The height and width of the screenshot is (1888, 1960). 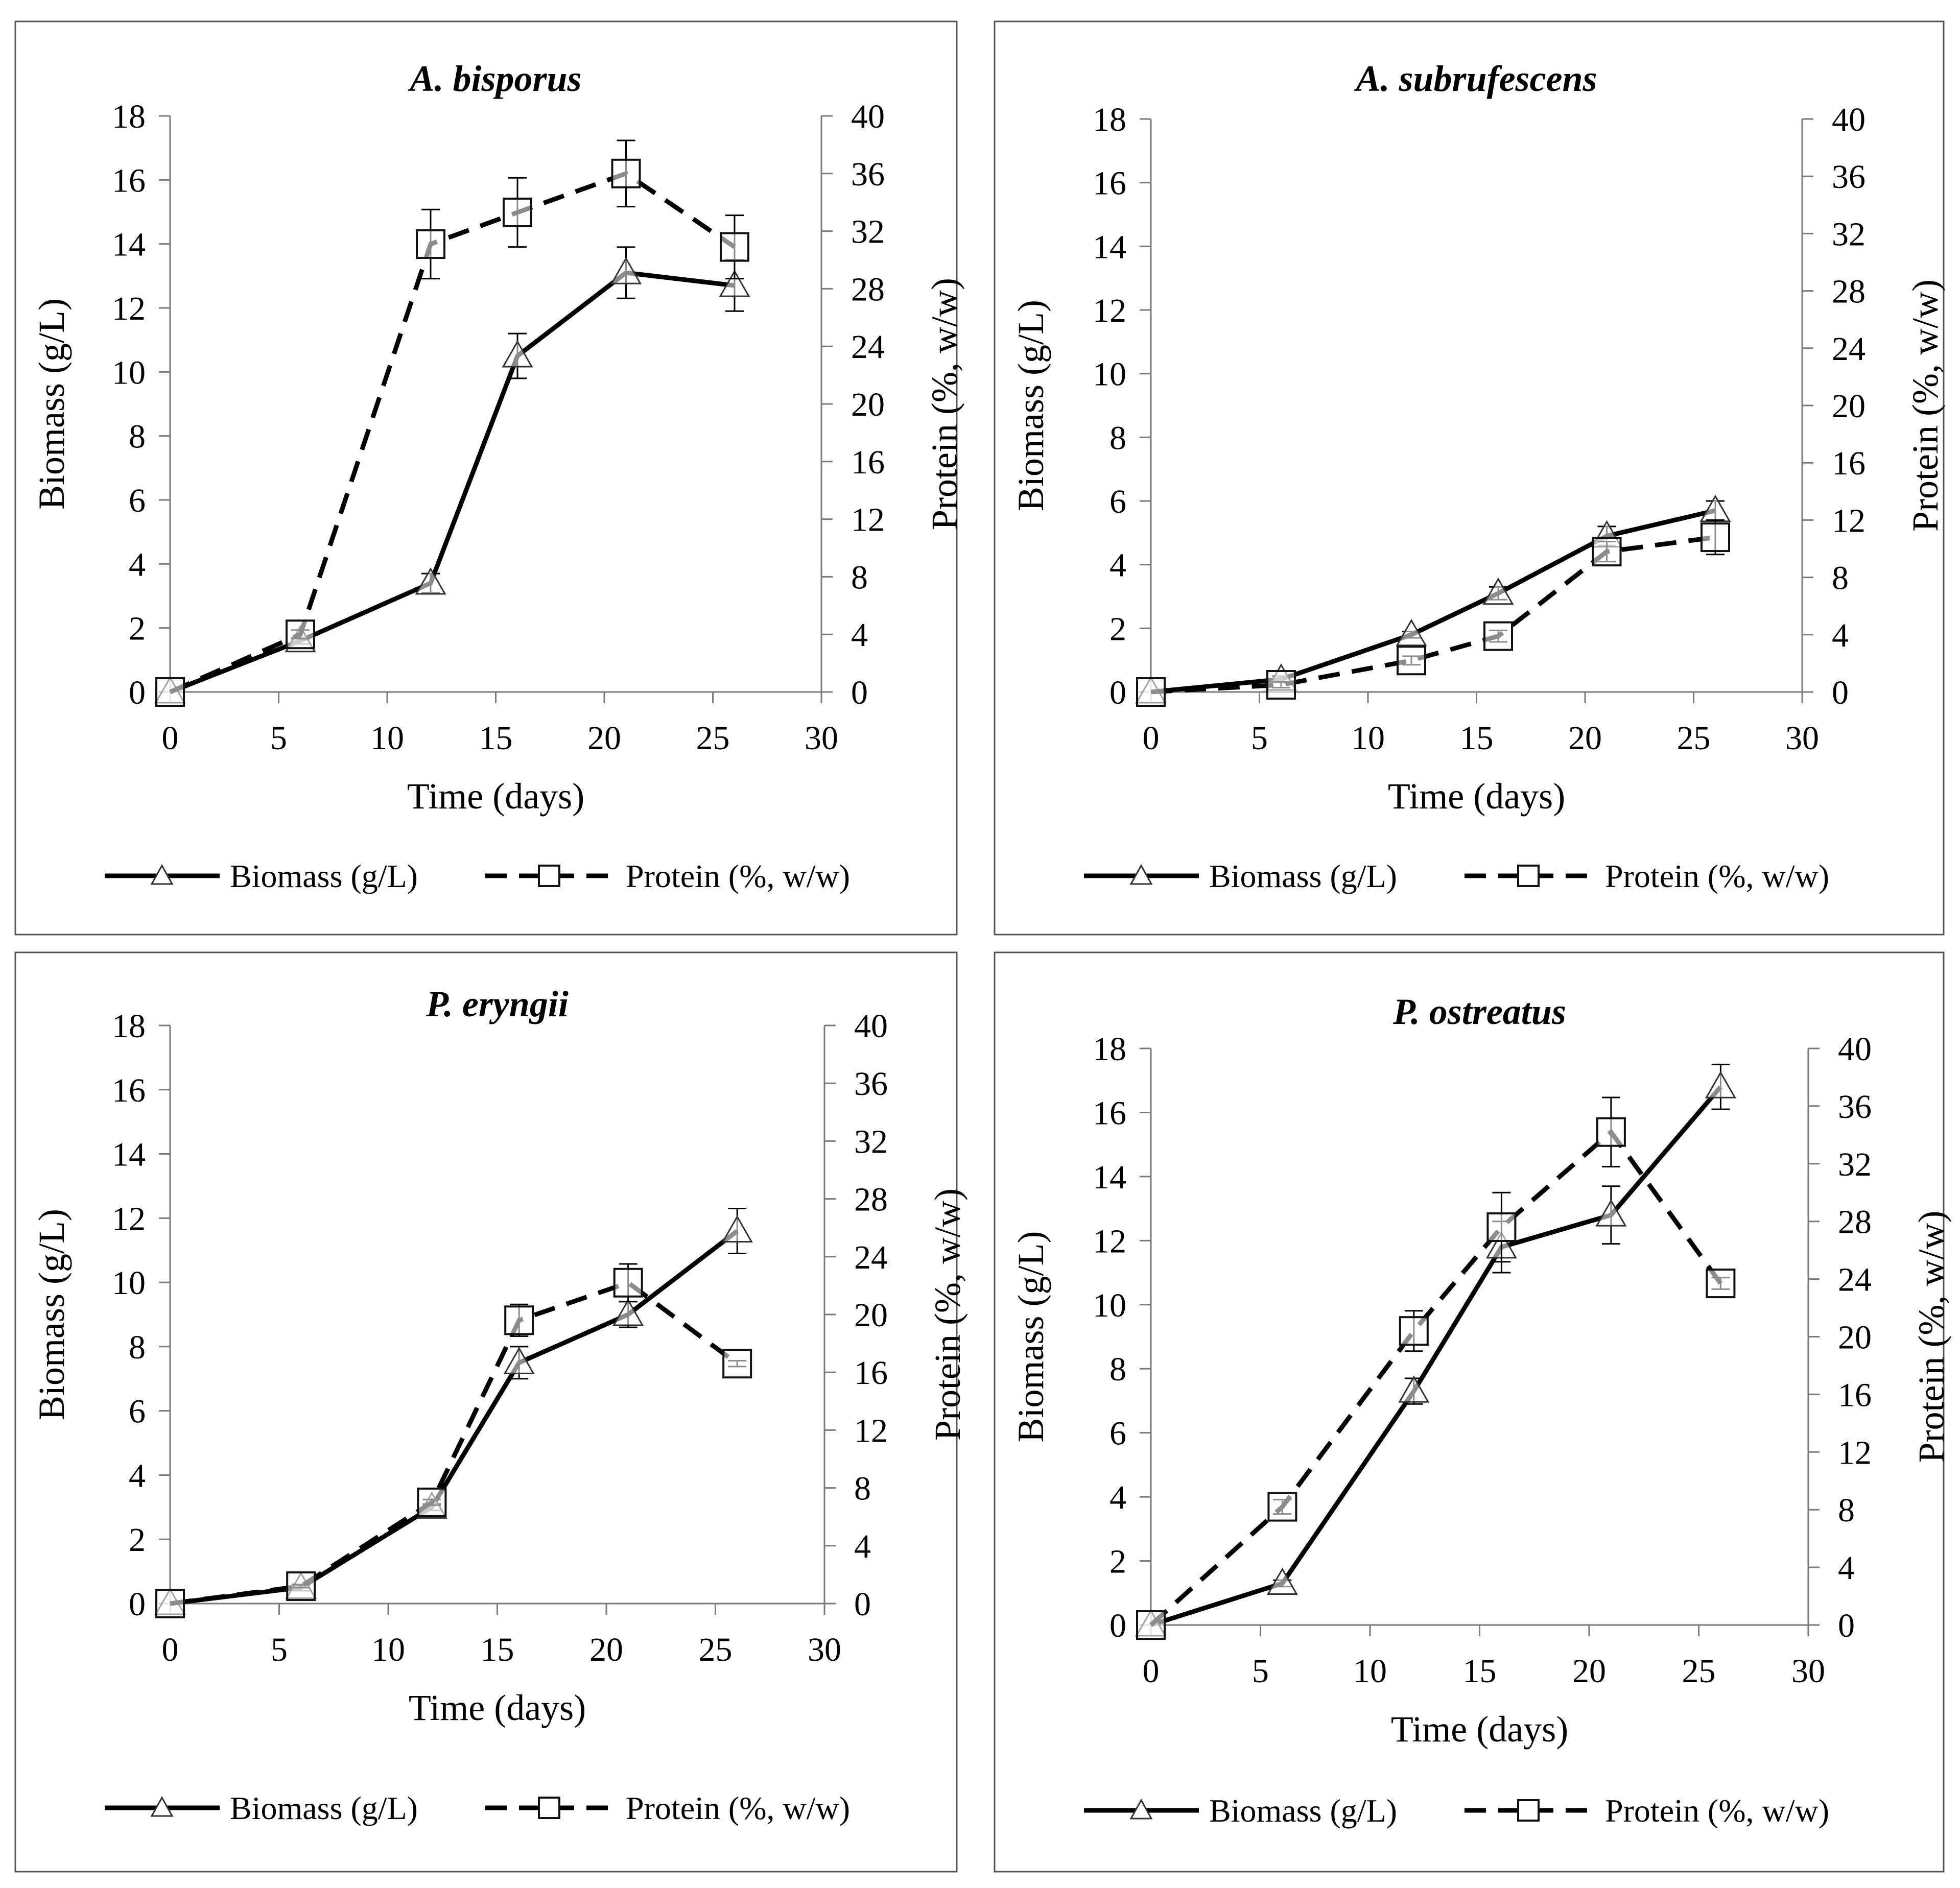 I want to click on y-tick-label: 4, so click(x=1117, y=1497).